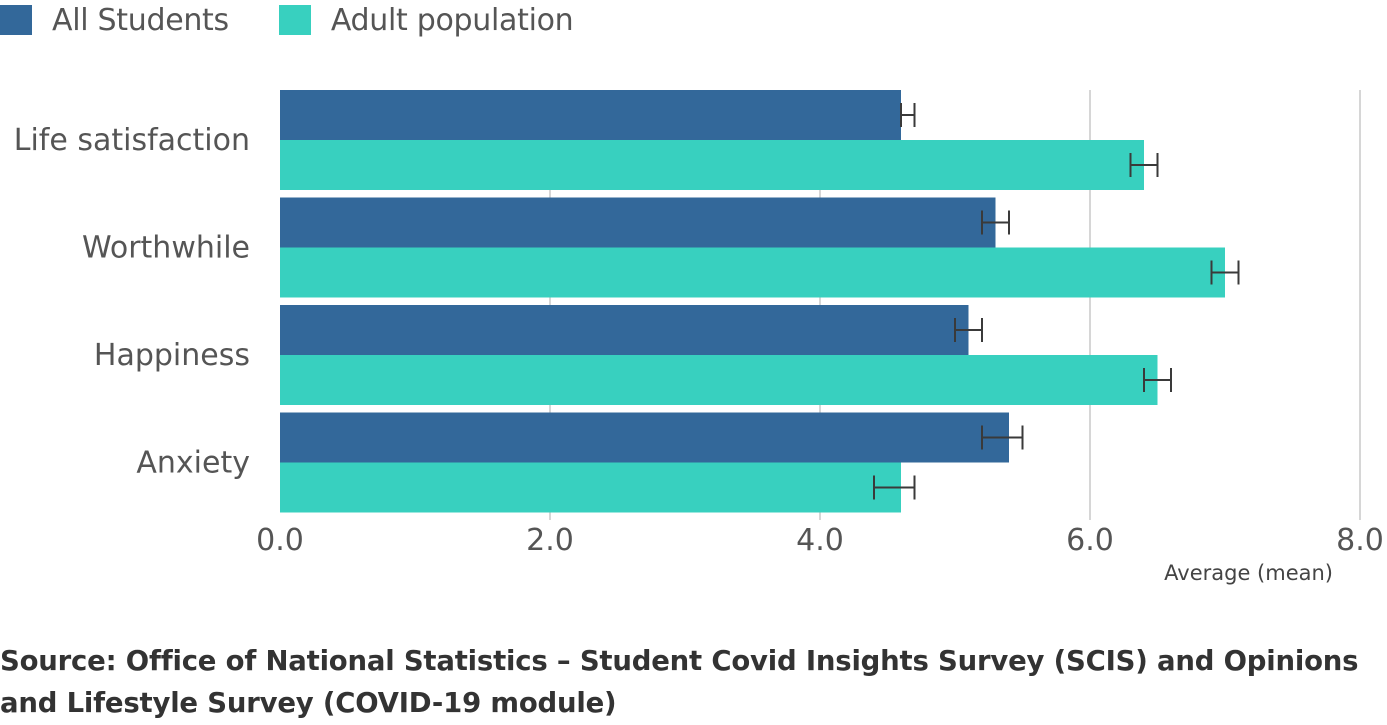 This screenshot has height=725, width=1387. I want to click on legend: All Students Adult population, so click(311, 20).